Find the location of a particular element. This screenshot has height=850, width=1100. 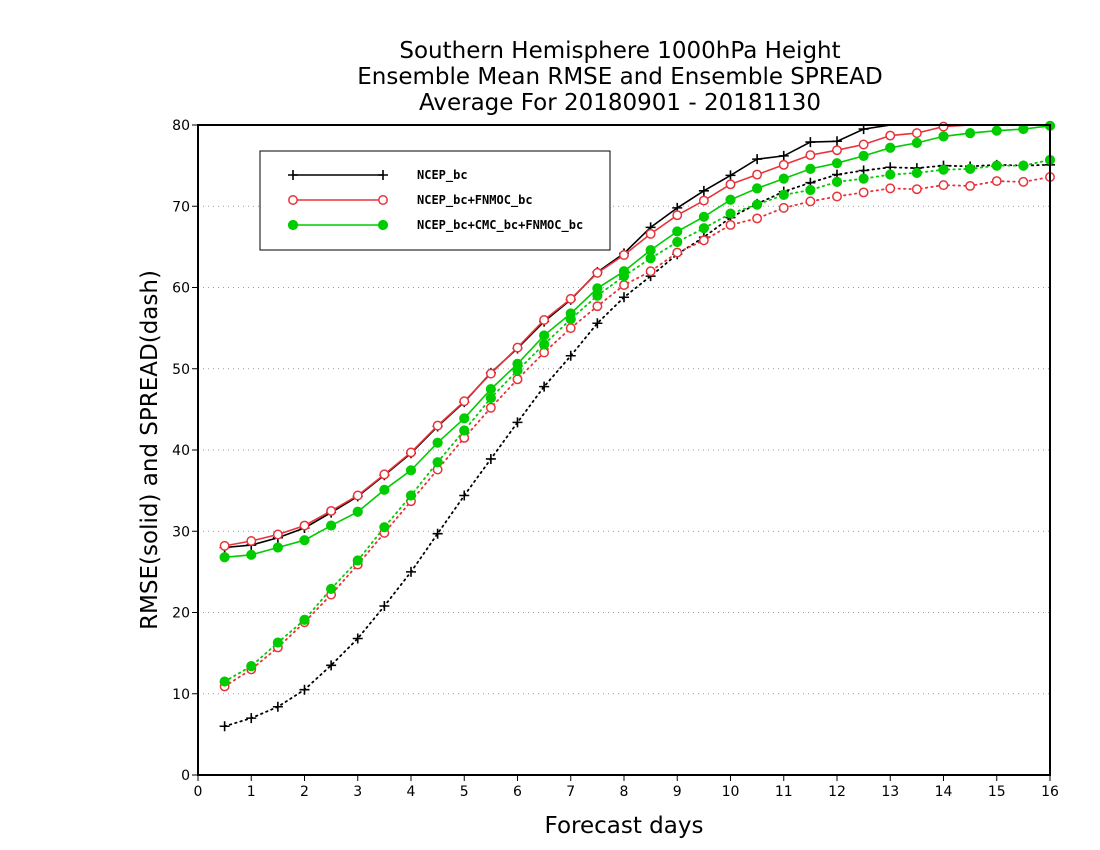

x-tick-label: 13 is located at coordinates (890, 792).